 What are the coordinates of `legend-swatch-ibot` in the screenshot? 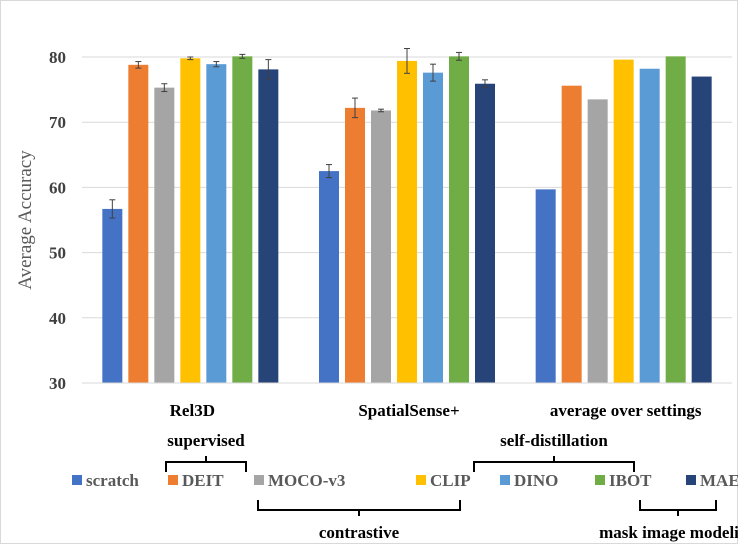 It's located at (600, 480).